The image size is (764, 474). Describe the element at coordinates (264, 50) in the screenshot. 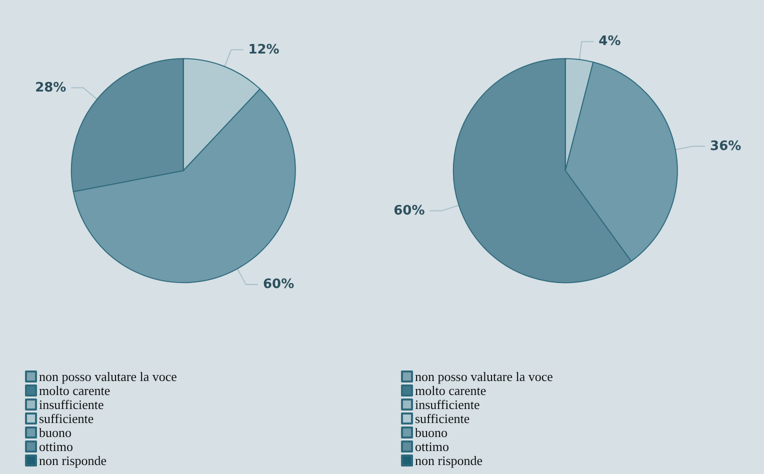

I see `data-label: 12%` at that location.